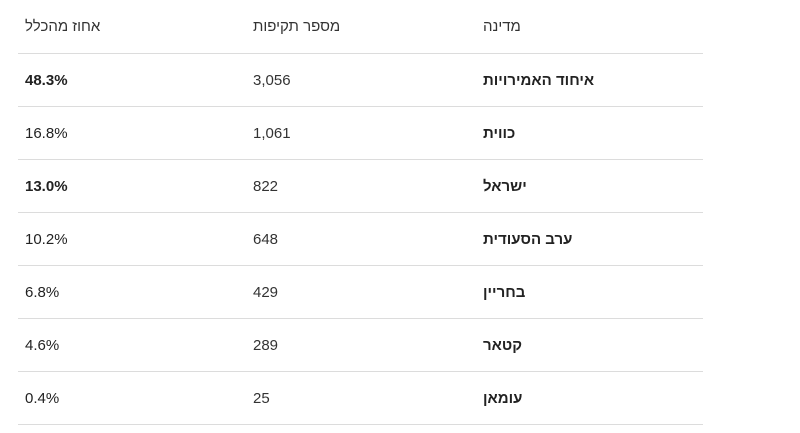 Image resolution: width=800 pixels, height=433 pixels. Describe the element at coordinates (46, 186) in the screenshot. I see `percent-cell: 13.0%` at that location.